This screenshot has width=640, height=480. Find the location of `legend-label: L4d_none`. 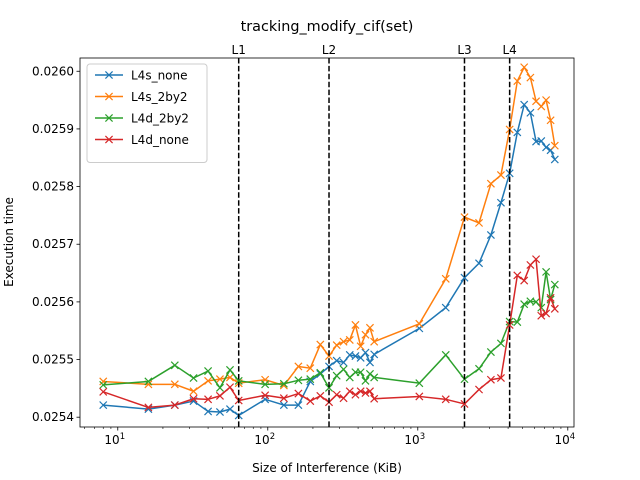

legend-label: L4d_none is located at coordinates (160, 140).